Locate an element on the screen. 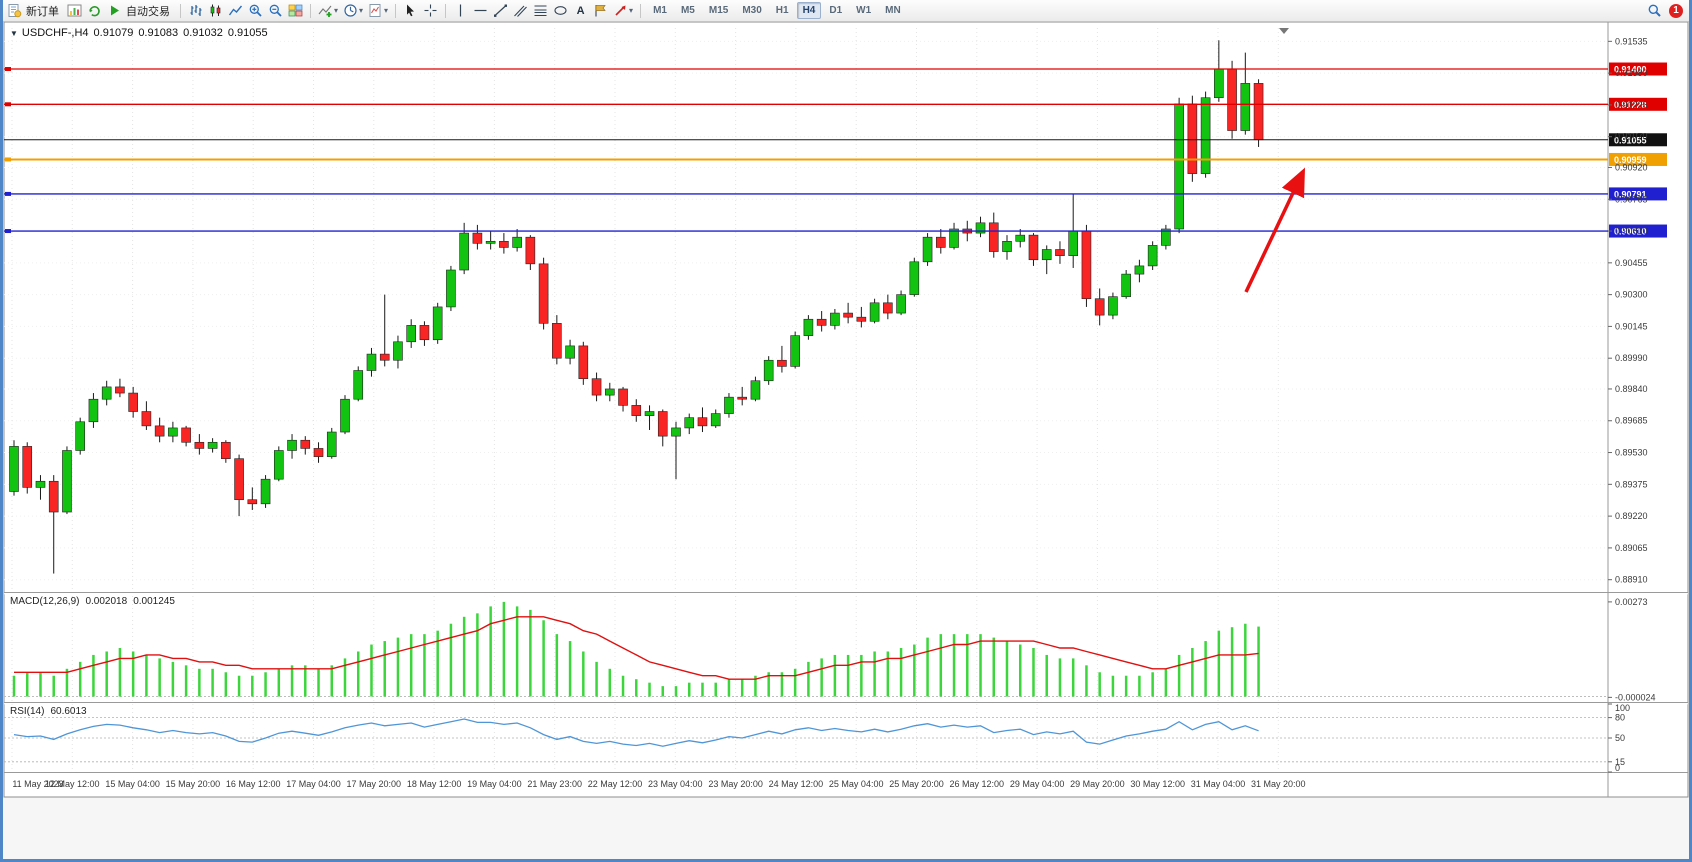  macd-name: MACD(12,26,9) is located at coordinates (45, 601).